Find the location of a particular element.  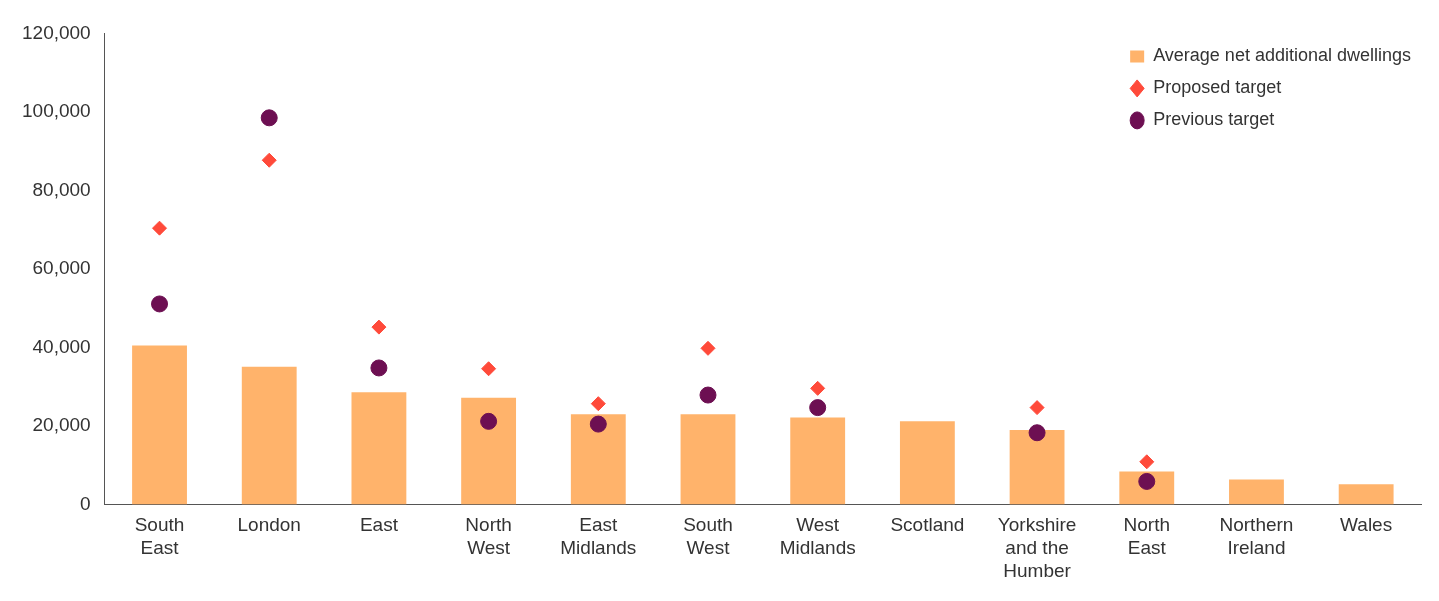

x-tick-label: East Midlands is located at coordinates (598, 536).